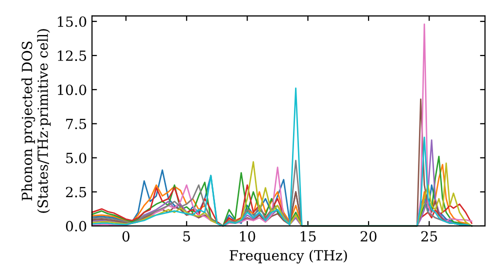 The image size is (500, 280). I want to click on x-tick-label: 20, so click(368, 236).